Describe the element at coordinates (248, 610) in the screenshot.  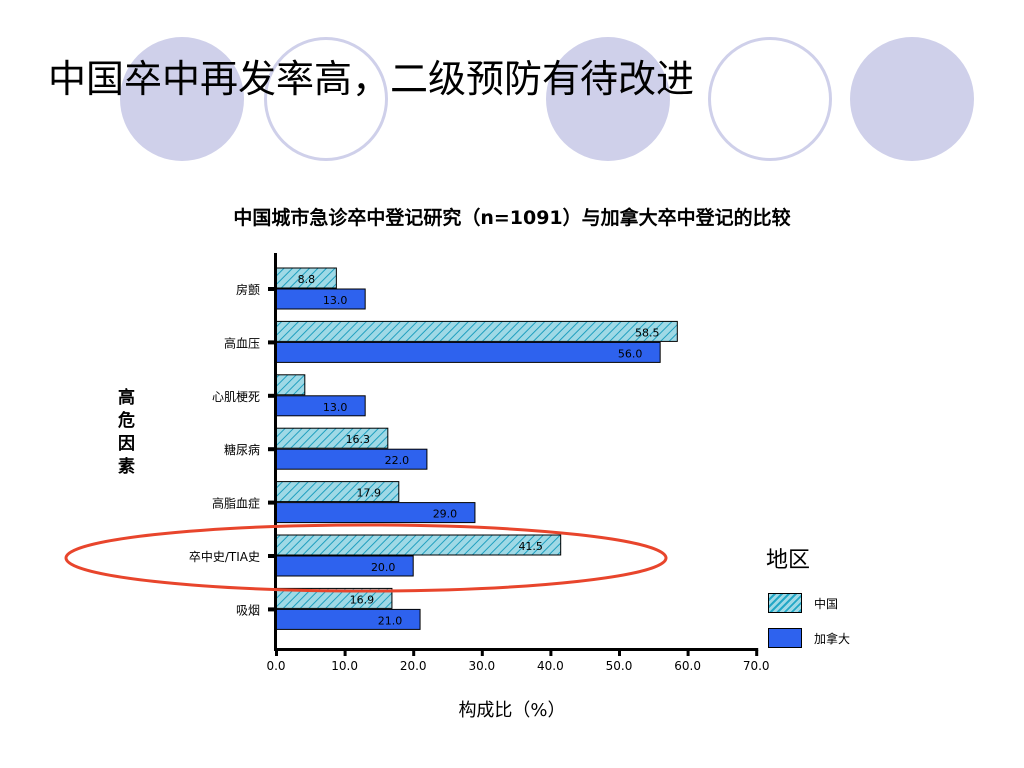
I see `category-label-6: 吸烟` at that location.